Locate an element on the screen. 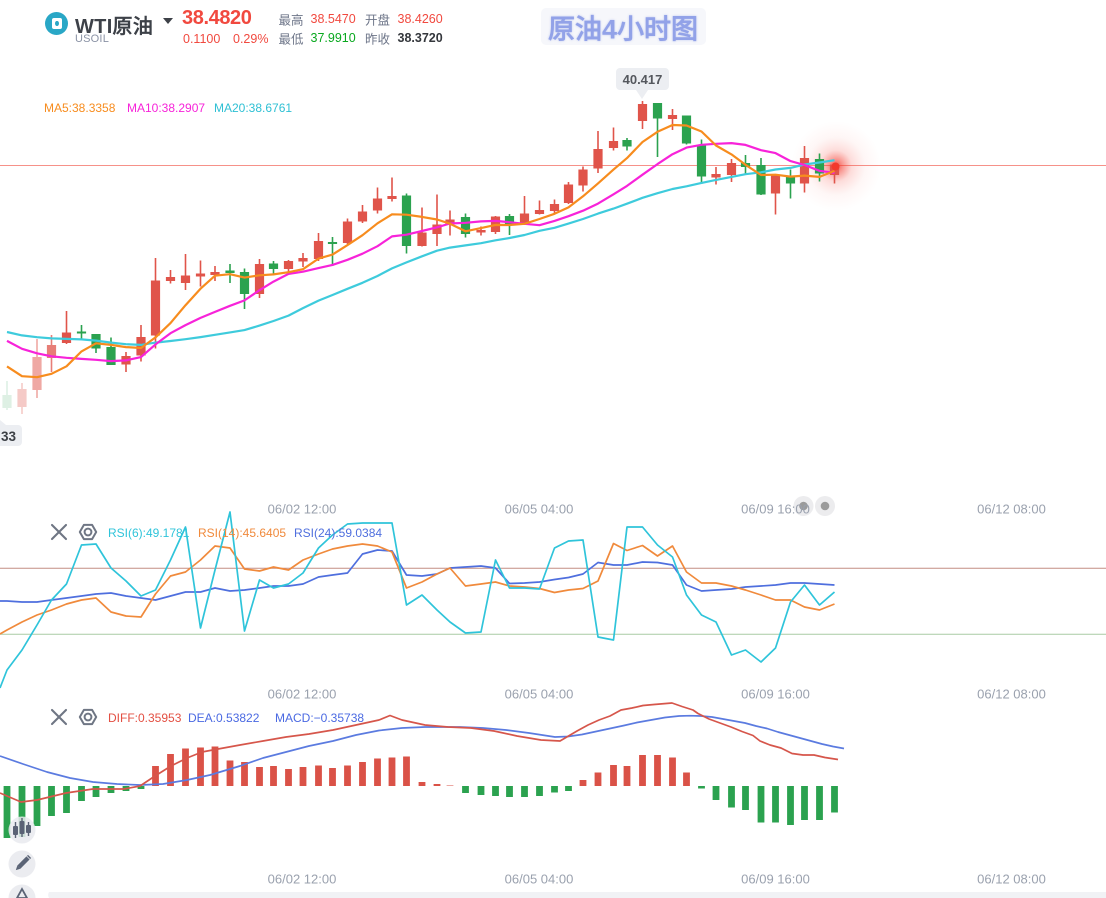 Image resolution: width=1106 pixels, height=898 pixels. svg-text: 33 is located at coordinates (9, 436).